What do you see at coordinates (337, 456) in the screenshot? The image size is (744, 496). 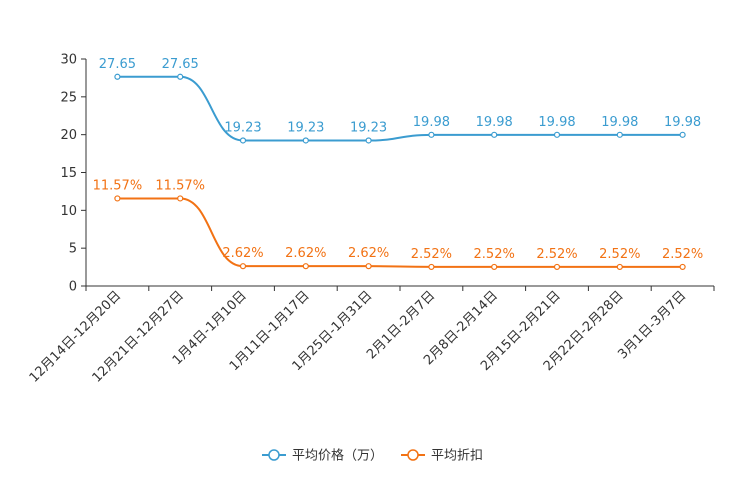 I see `legend-label: 平均价格（万）` at bounding box center [337, 456].